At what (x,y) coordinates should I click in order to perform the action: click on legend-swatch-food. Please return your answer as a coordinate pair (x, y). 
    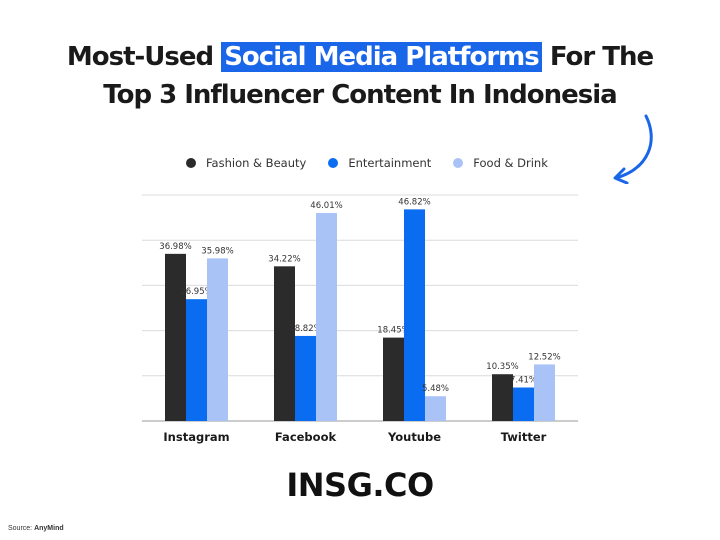
    Looking at the image, I should click on (458, 163).